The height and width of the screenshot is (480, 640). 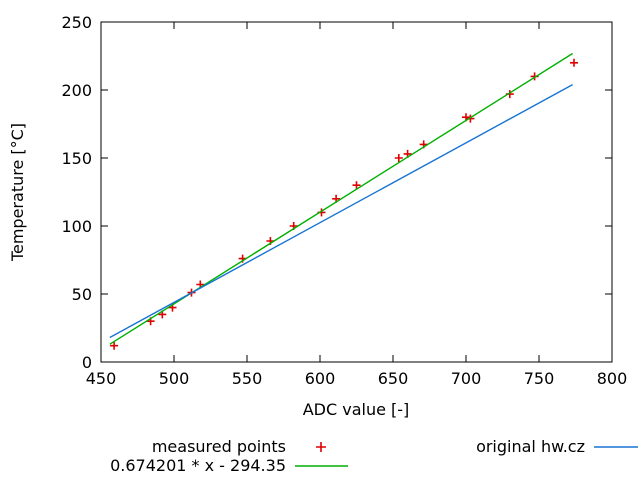 I want to click on y-tick-label: 250, so click(x=76, y=22).